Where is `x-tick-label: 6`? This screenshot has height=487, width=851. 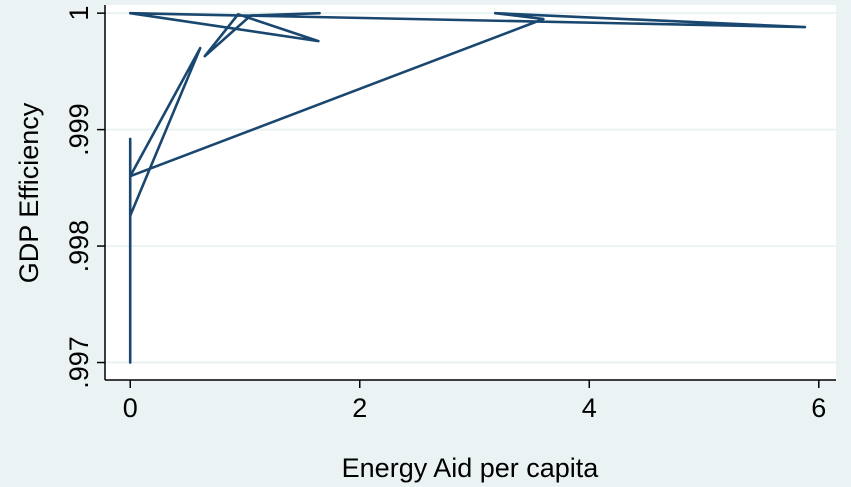
x-tick-label: 6 is located at coordinates (818, 408).